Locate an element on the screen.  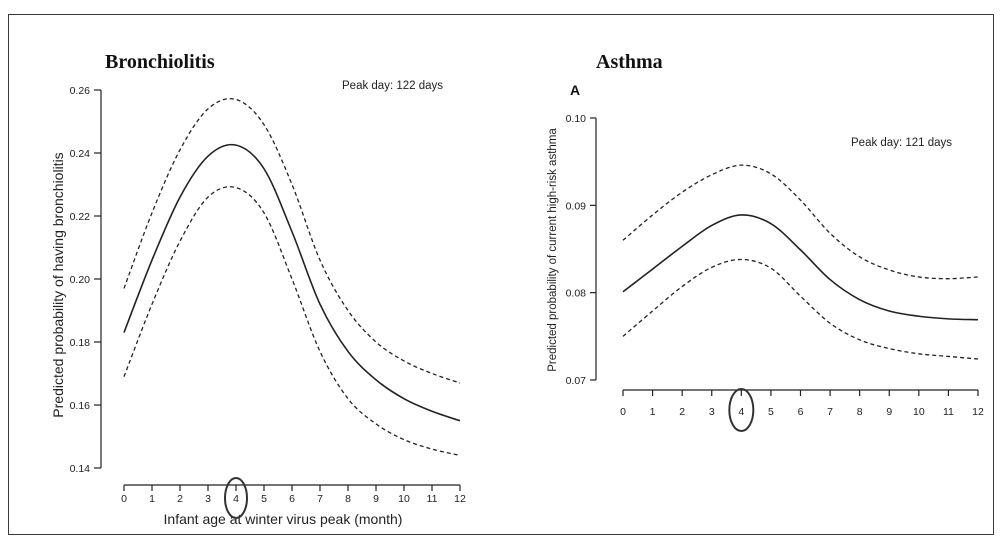
x-tick-label-asthma: 3 is located at coordinates (712, 412).